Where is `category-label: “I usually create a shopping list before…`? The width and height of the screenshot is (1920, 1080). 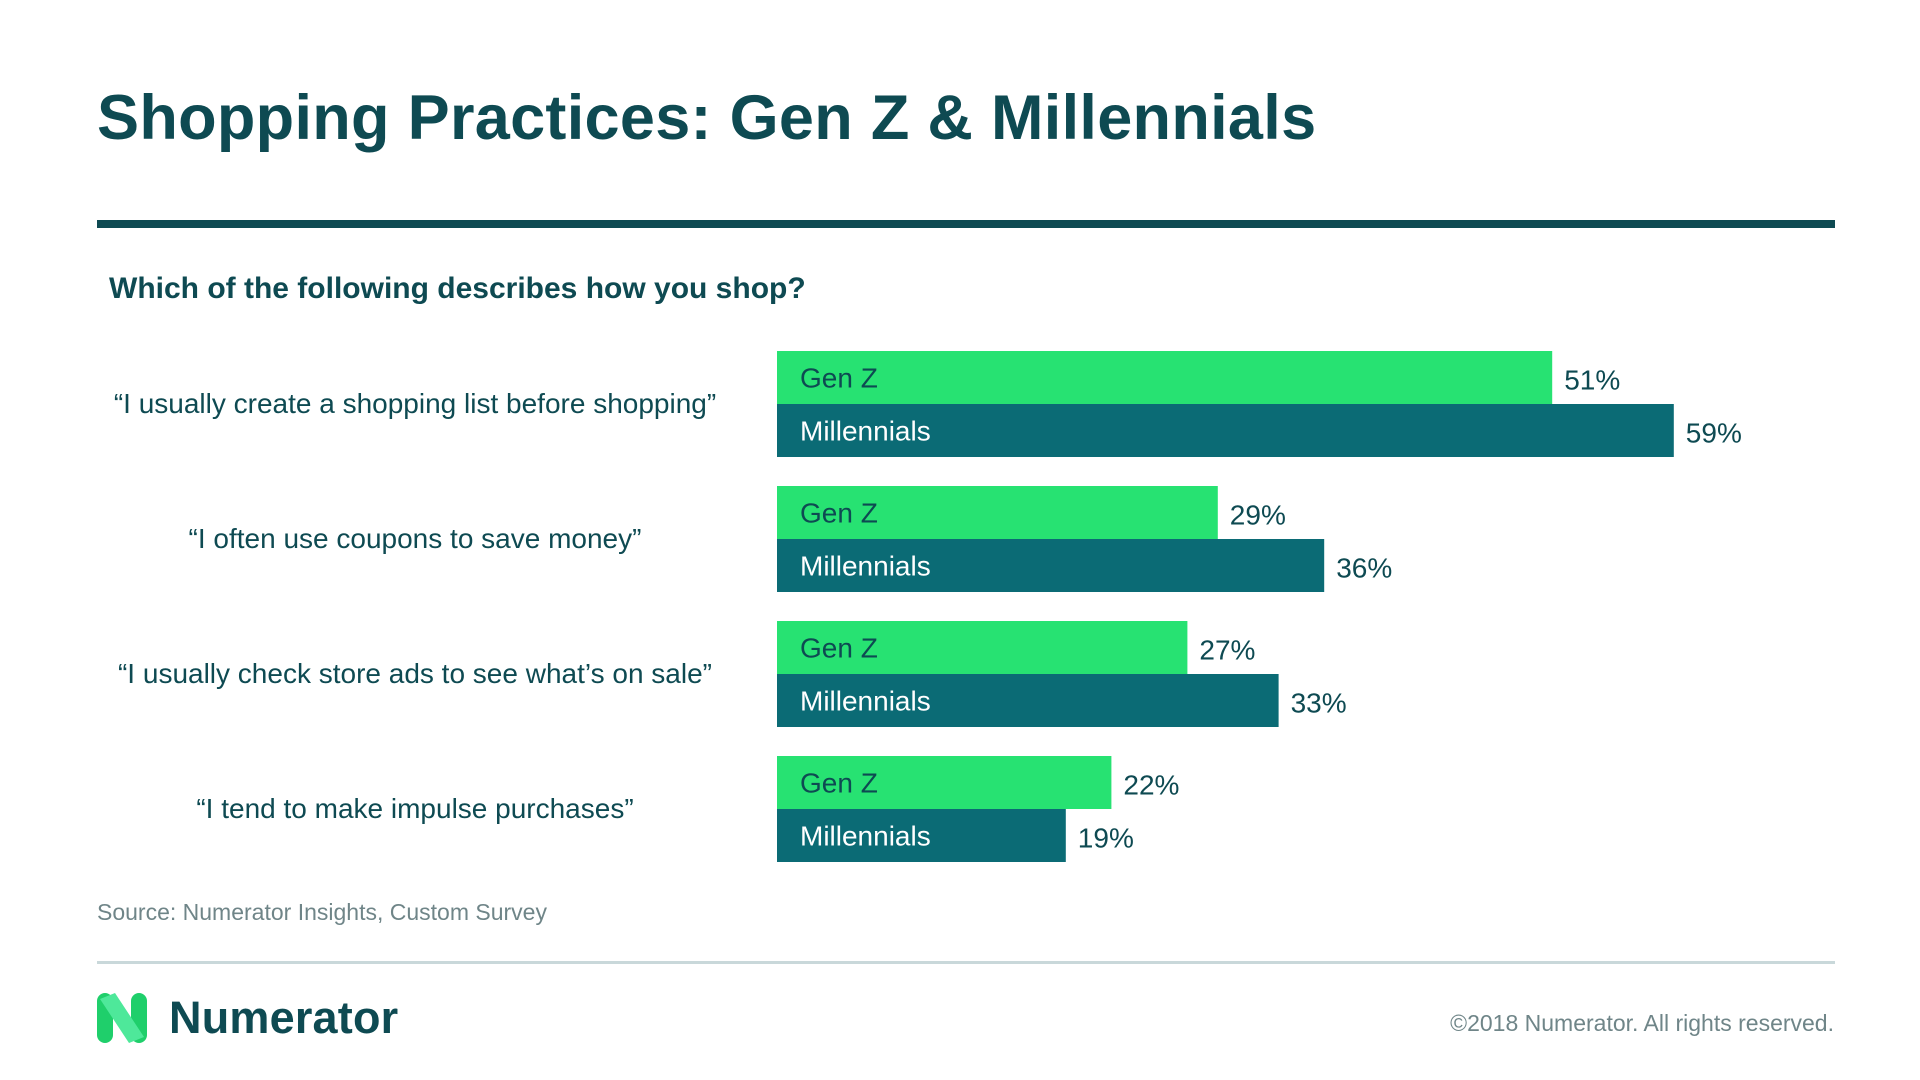 category-label: “I usually create a shopping list before… is located at coordinates (415, 403).